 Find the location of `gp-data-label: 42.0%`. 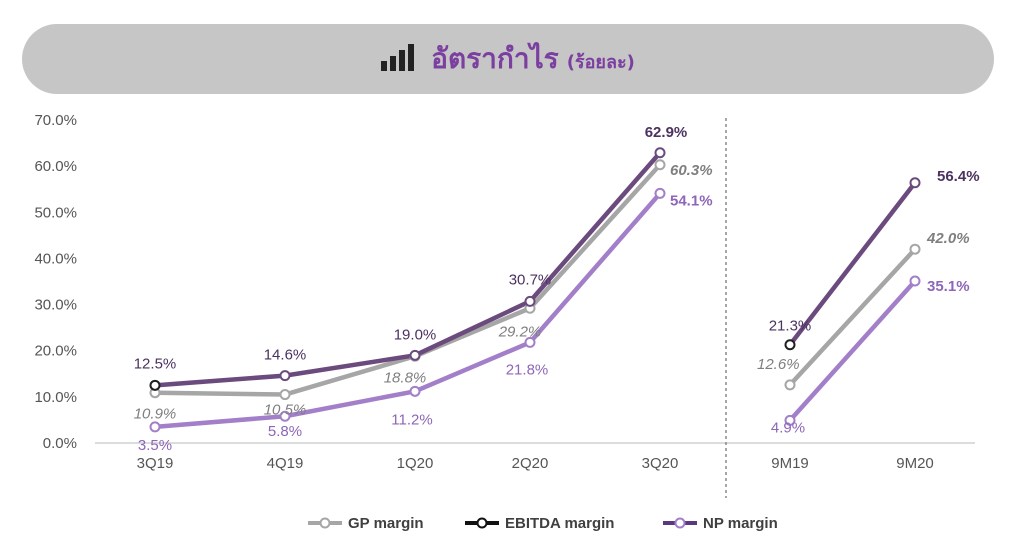

gp-data-label: 42.0% is located at coordinates (948, 238).